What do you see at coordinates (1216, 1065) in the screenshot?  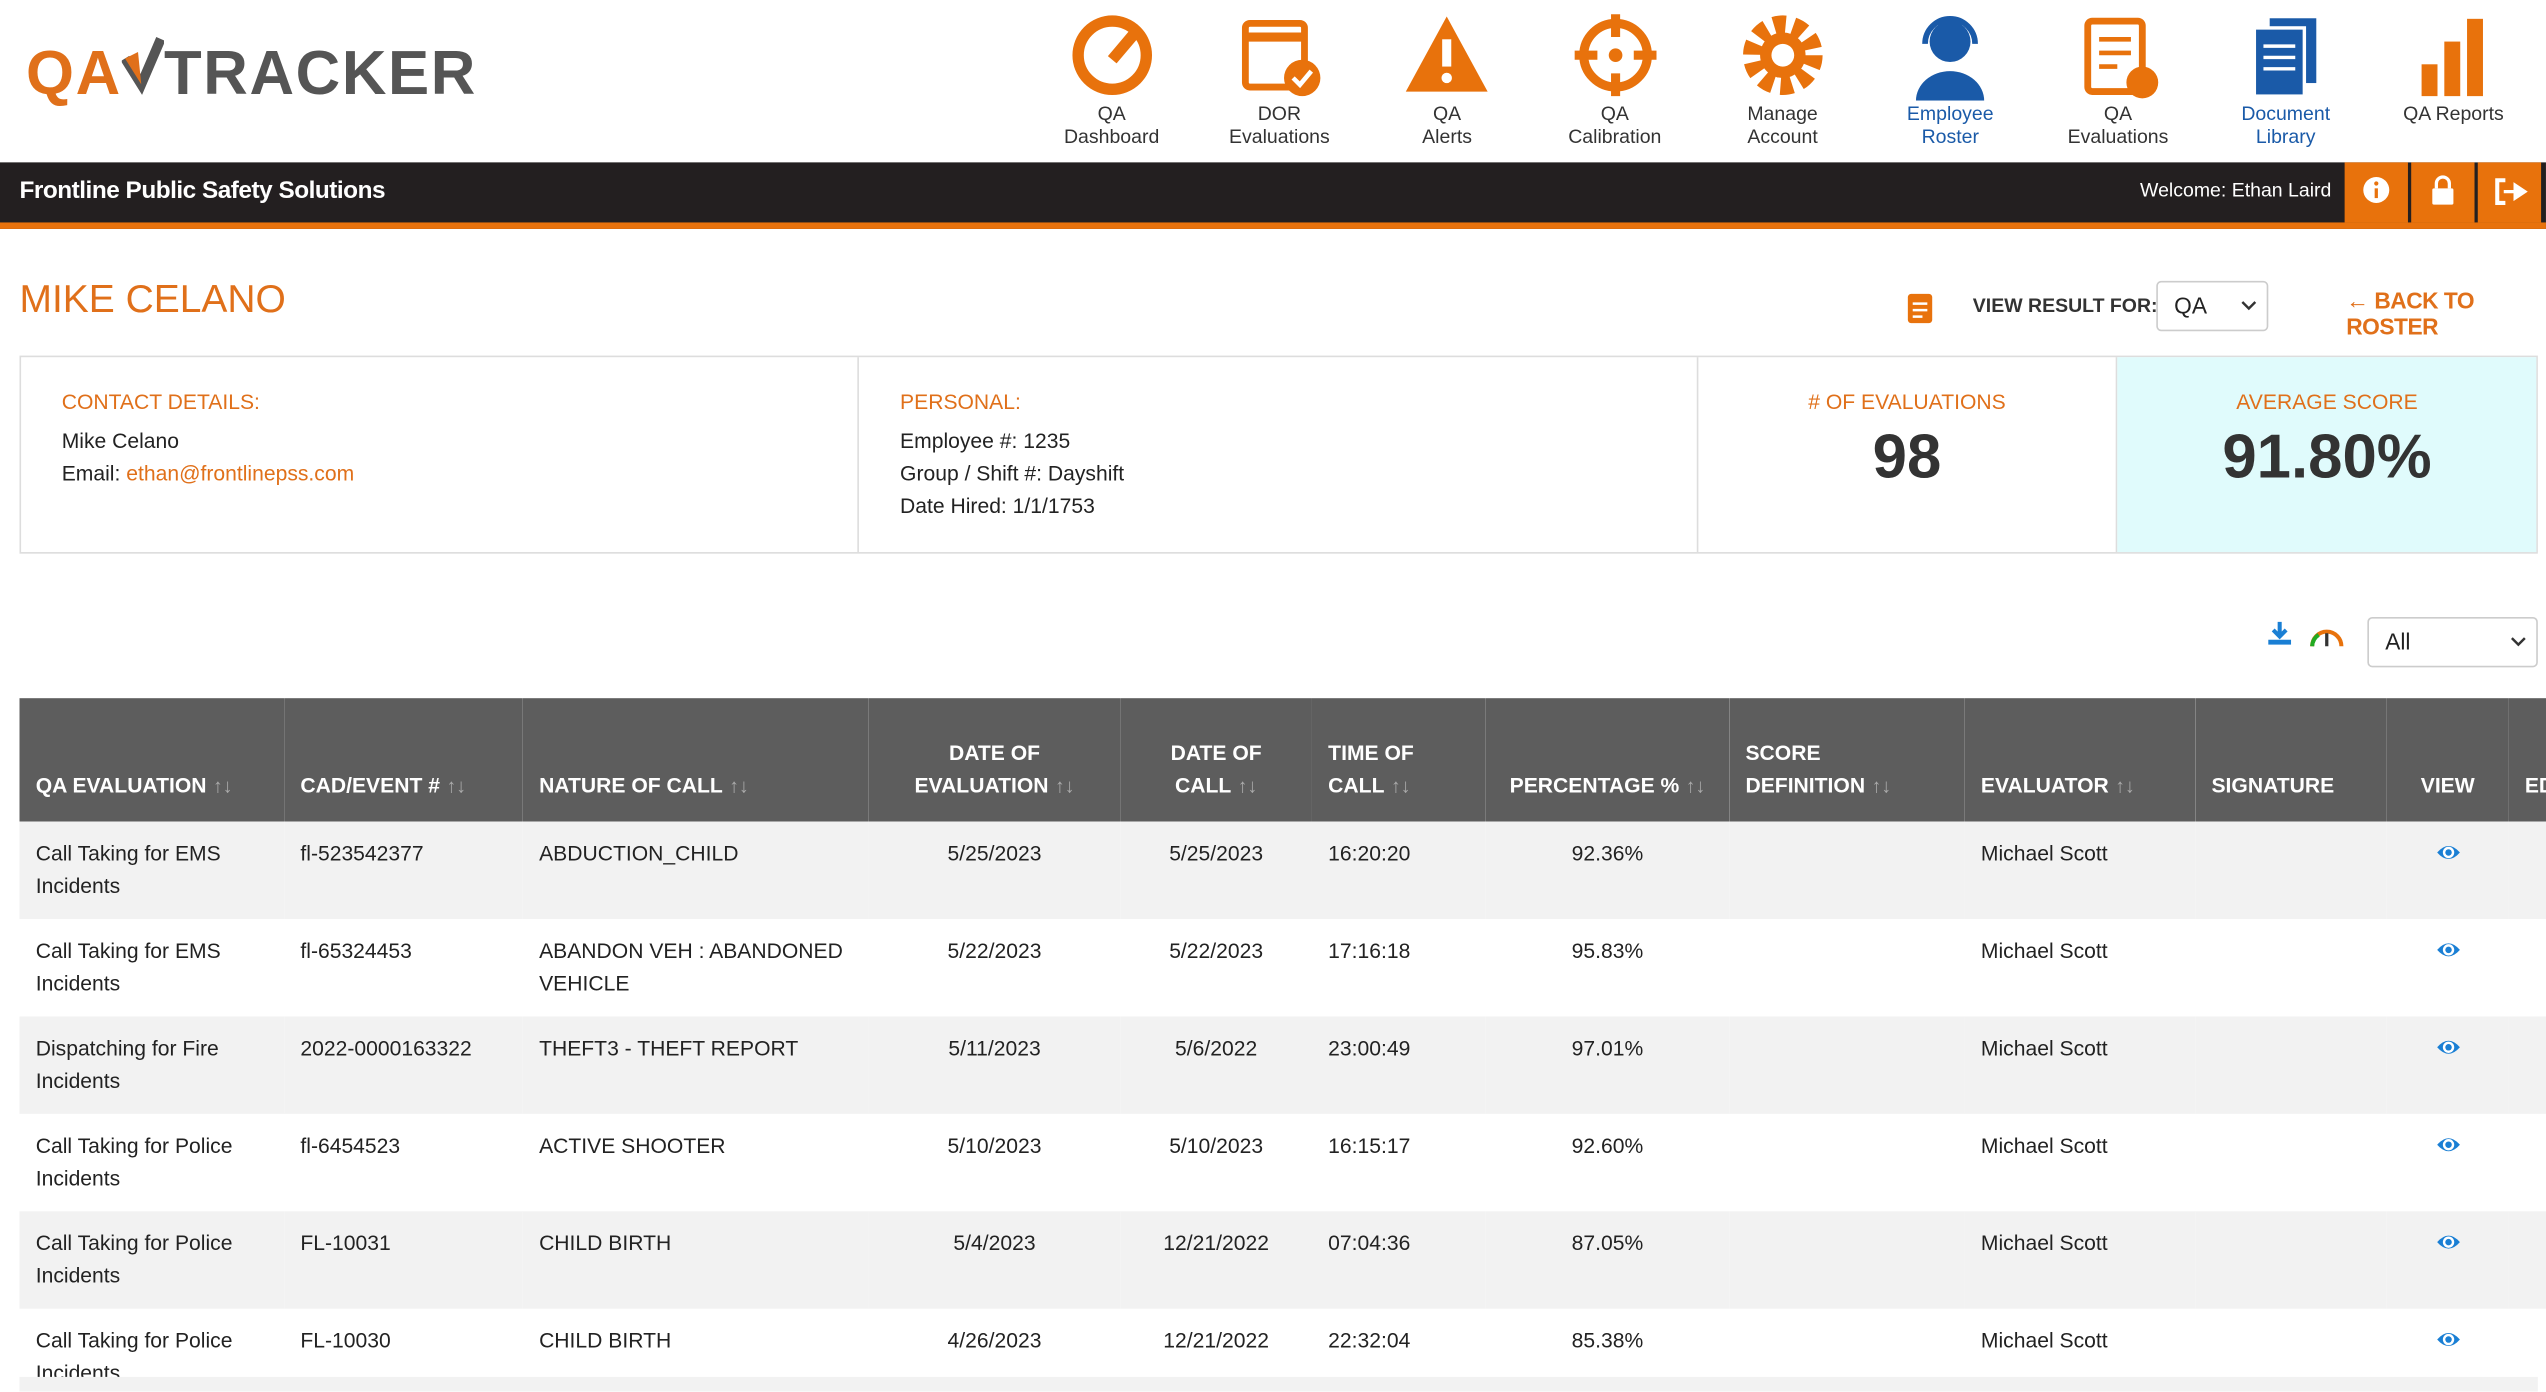 I see `table-cell: 5/6/2022` at bounding box center [1216, 1065].